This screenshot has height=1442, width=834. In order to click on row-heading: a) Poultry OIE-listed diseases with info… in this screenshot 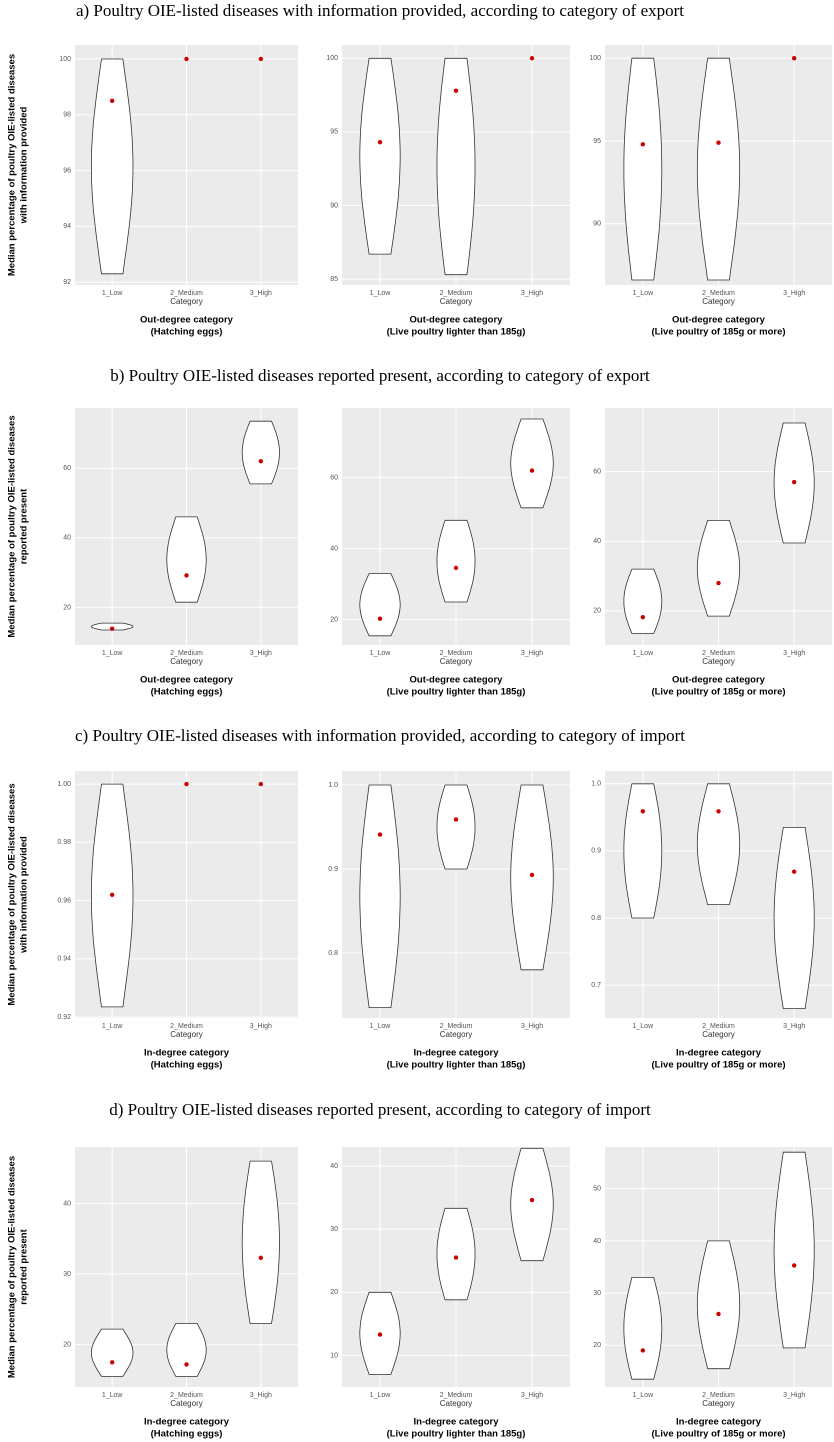, I will do `click(380, 10)`.